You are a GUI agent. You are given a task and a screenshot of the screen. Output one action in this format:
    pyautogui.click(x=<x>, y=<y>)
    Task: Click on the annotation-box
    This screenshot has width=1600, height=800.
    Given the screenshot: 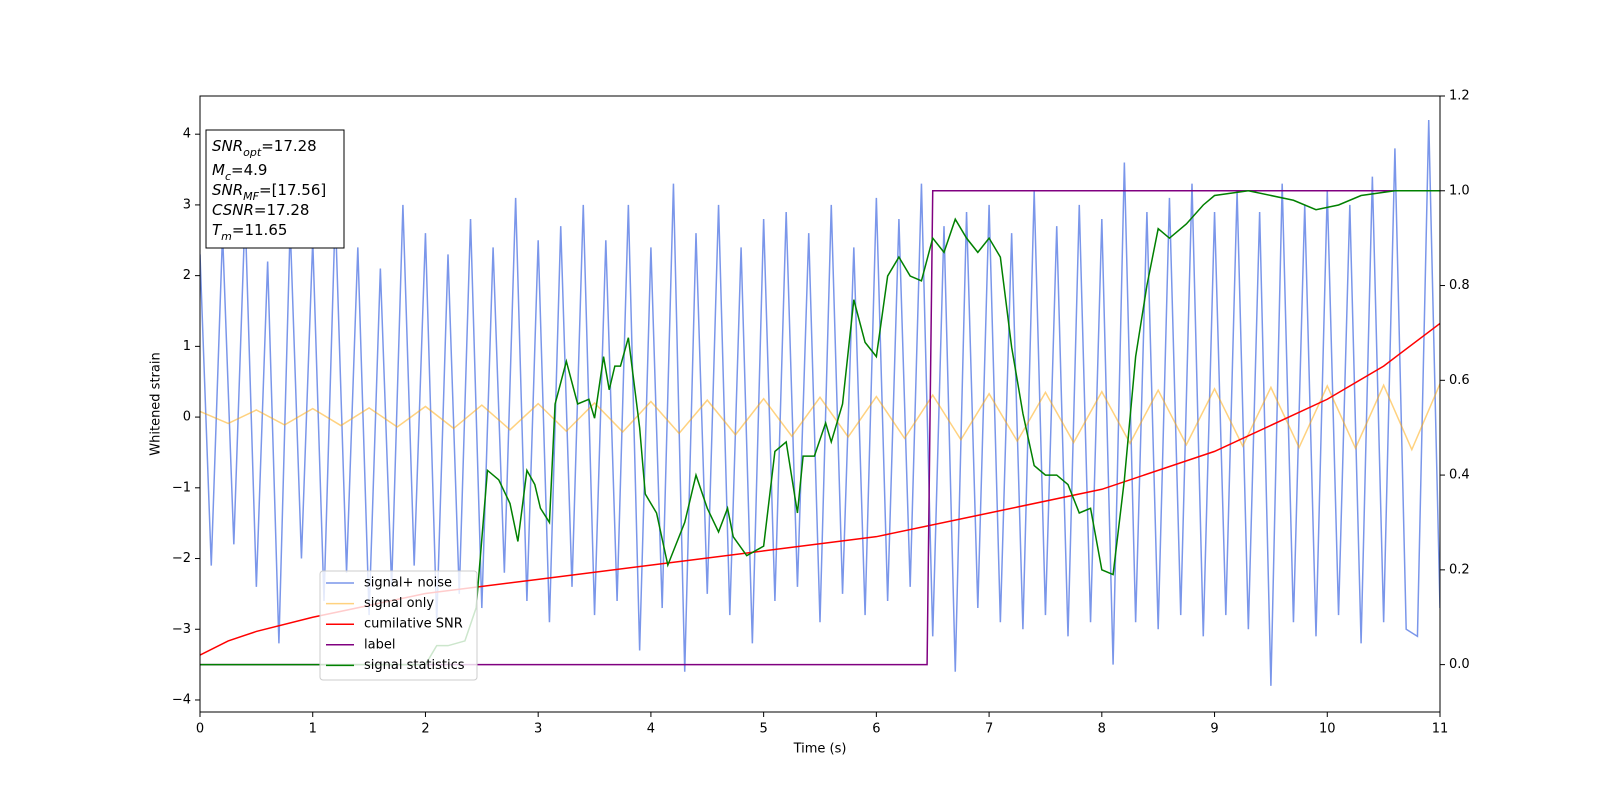 What is the action you would take?
    pyautogui.click(x=275, y=189)
    